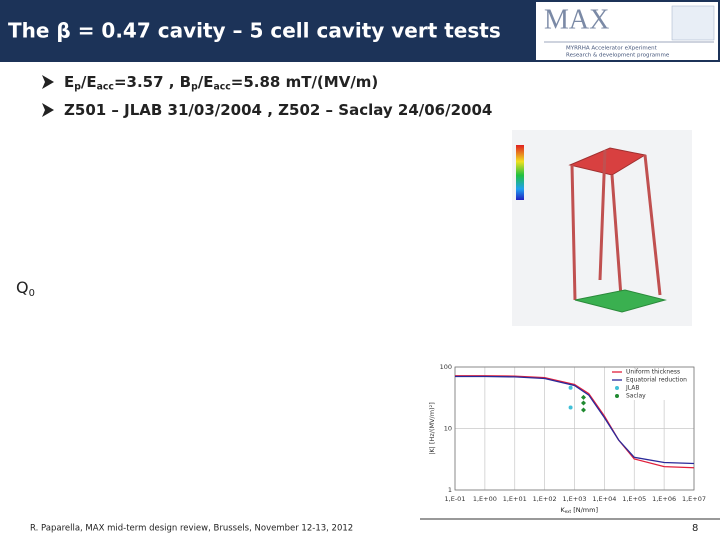 The width and height of the screenshot is (720, 540). Describe the element at coordinates (485, 499) in the screenshot. I see `x-tick-label: 1,E+00` at that location.